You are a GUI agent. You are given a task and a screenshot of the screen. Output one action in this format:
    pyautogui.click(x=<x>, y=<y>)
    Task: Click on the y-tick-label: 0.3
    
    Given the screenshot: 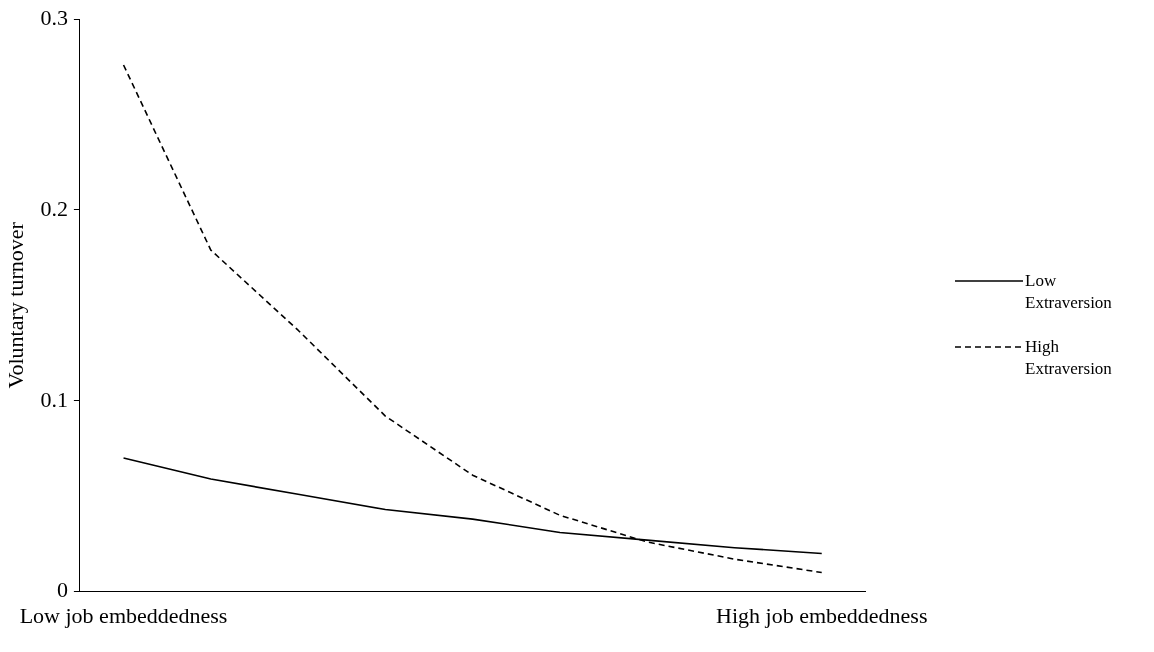 What is the action you would take?
    pyautogui.click(x=54, y=17)
    